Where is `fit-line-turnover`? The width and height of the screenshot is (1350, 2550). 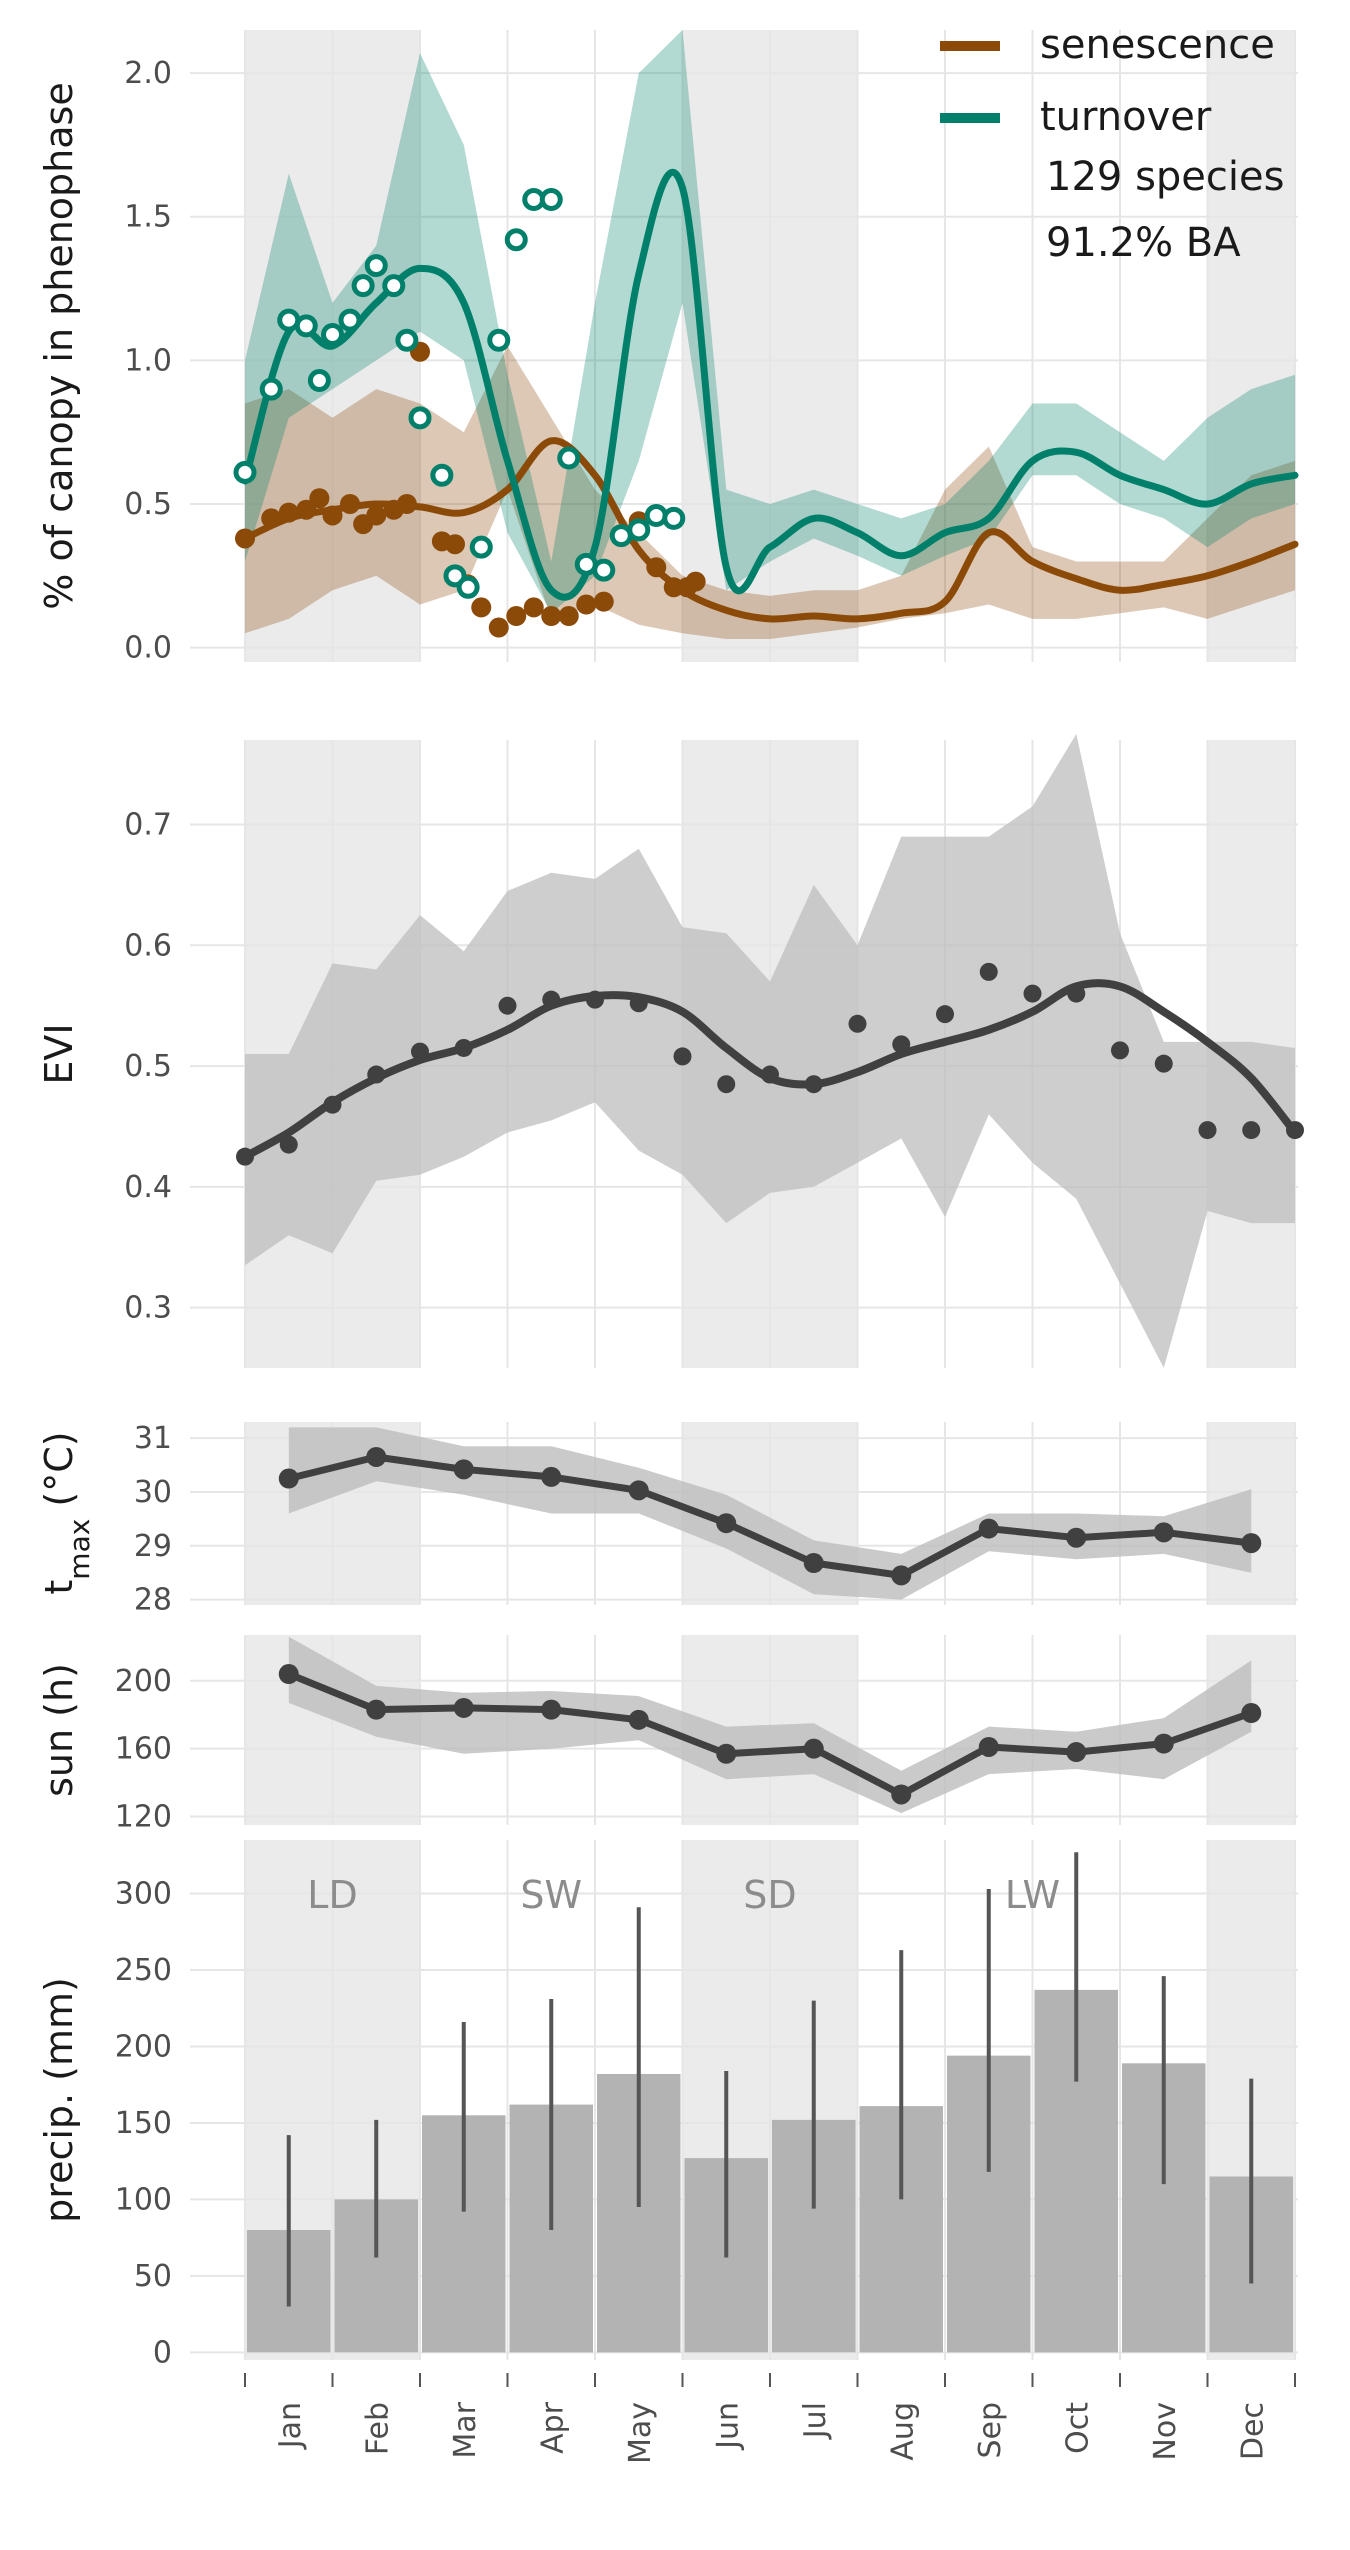 fit-line-turnover is located at coordinates (770, 384).